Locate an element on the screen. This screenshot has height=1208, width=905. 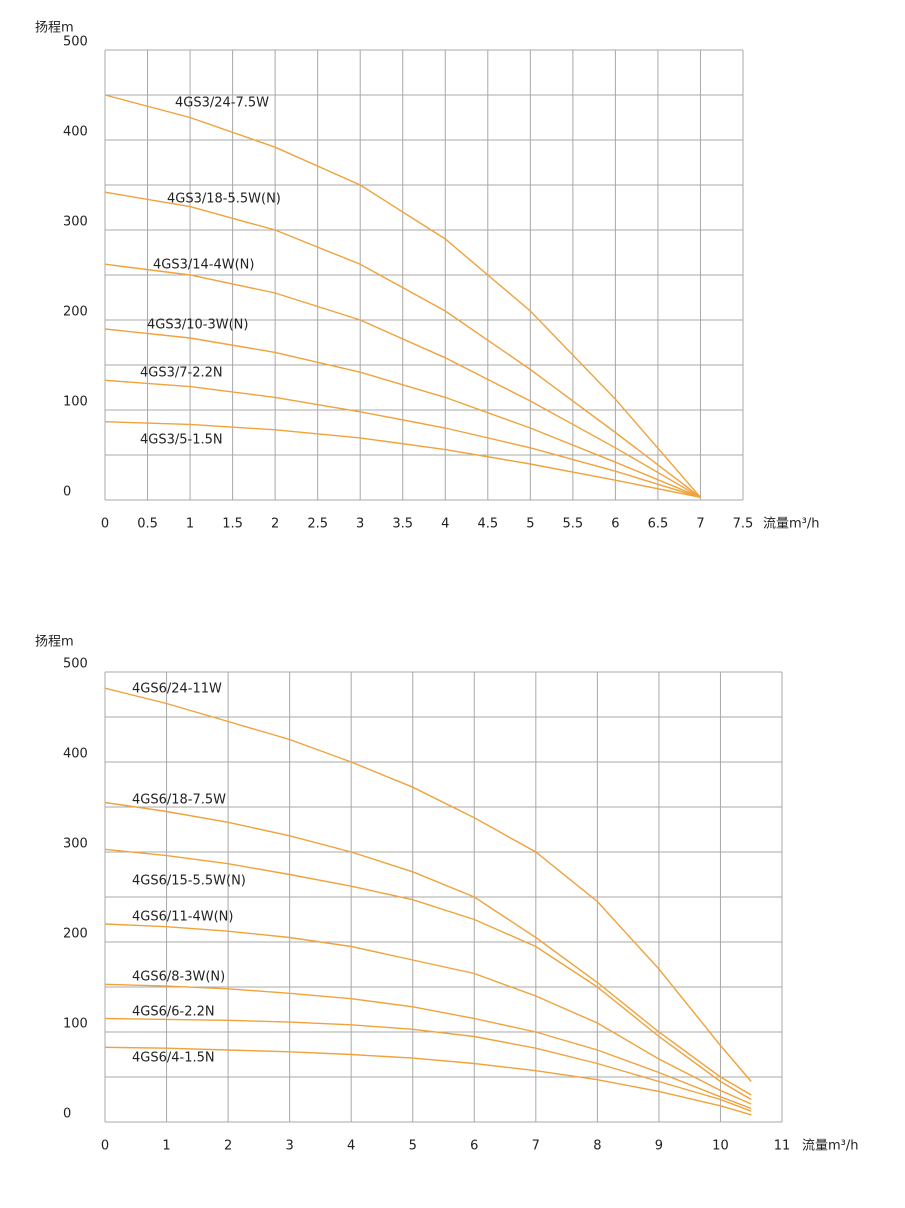
x-tick-label: 7.5 is located at coordinates (743, 524).